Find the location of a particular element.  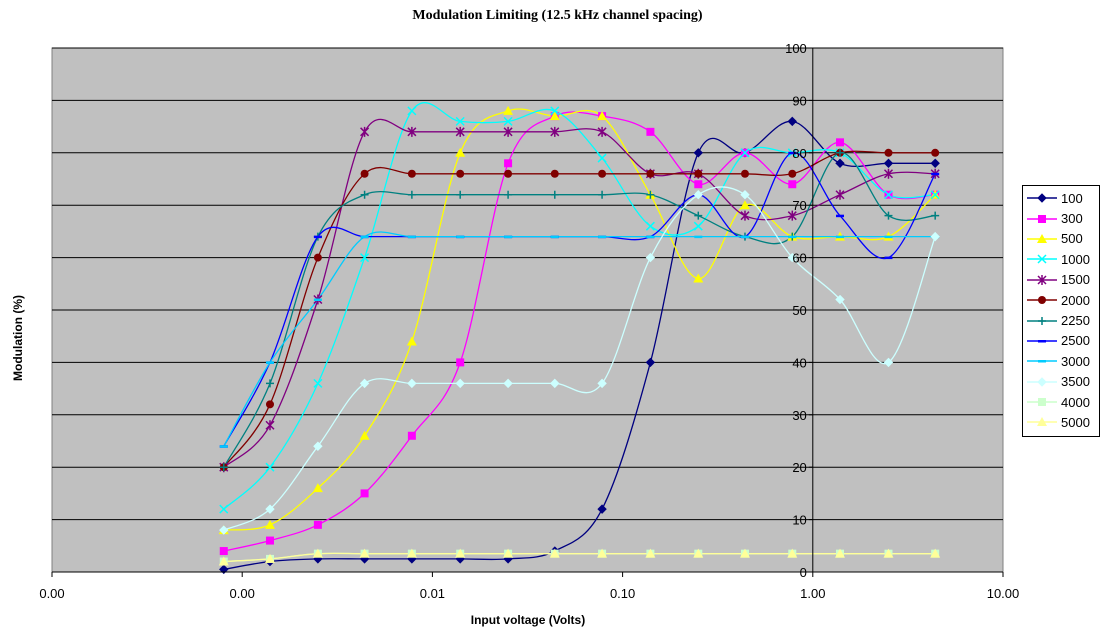

legend-item-4000: 4000 is located at coordinates (1061, 402).